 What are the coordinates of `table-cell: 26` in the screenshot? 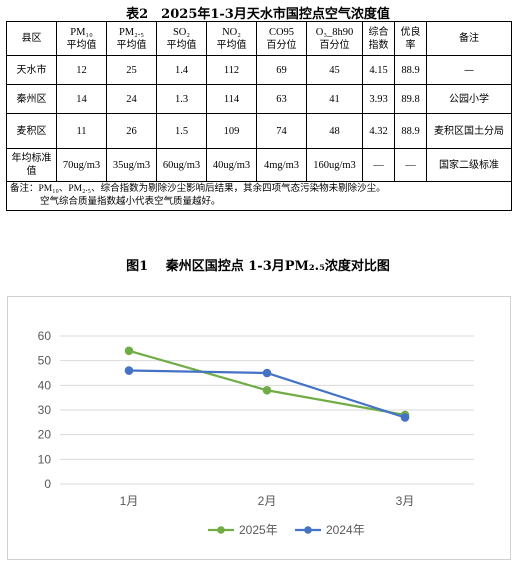 It's located at (131, 131).